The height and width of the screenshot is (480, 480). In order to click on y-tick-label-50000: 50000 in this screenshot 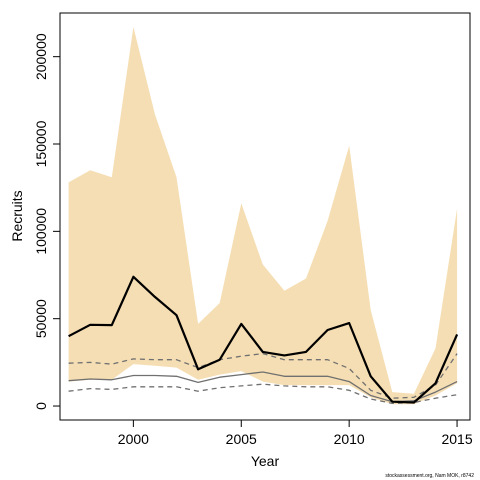, I will do `click(41, 318)`.